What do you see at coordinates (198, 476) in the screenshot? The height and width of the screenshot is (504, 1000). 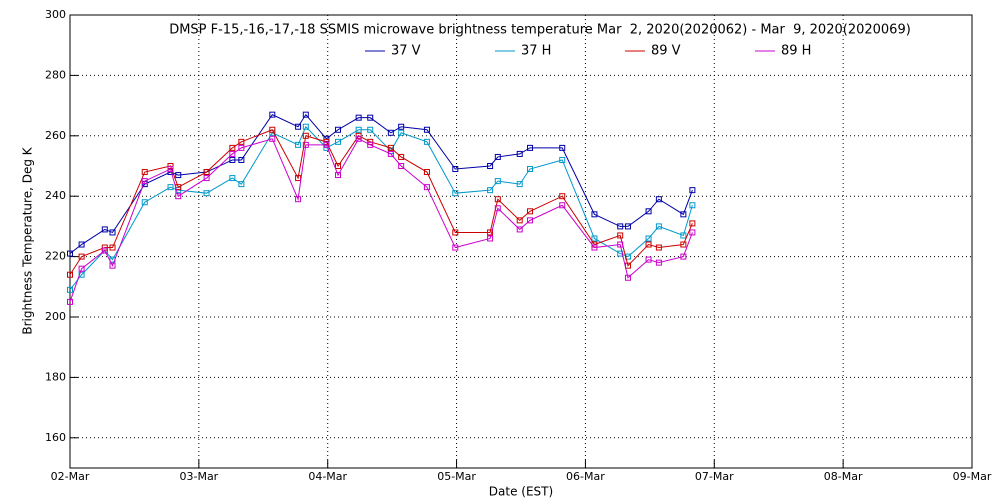 I see `x-tick-label: 03-Mar` at bounding box center [198, 476].